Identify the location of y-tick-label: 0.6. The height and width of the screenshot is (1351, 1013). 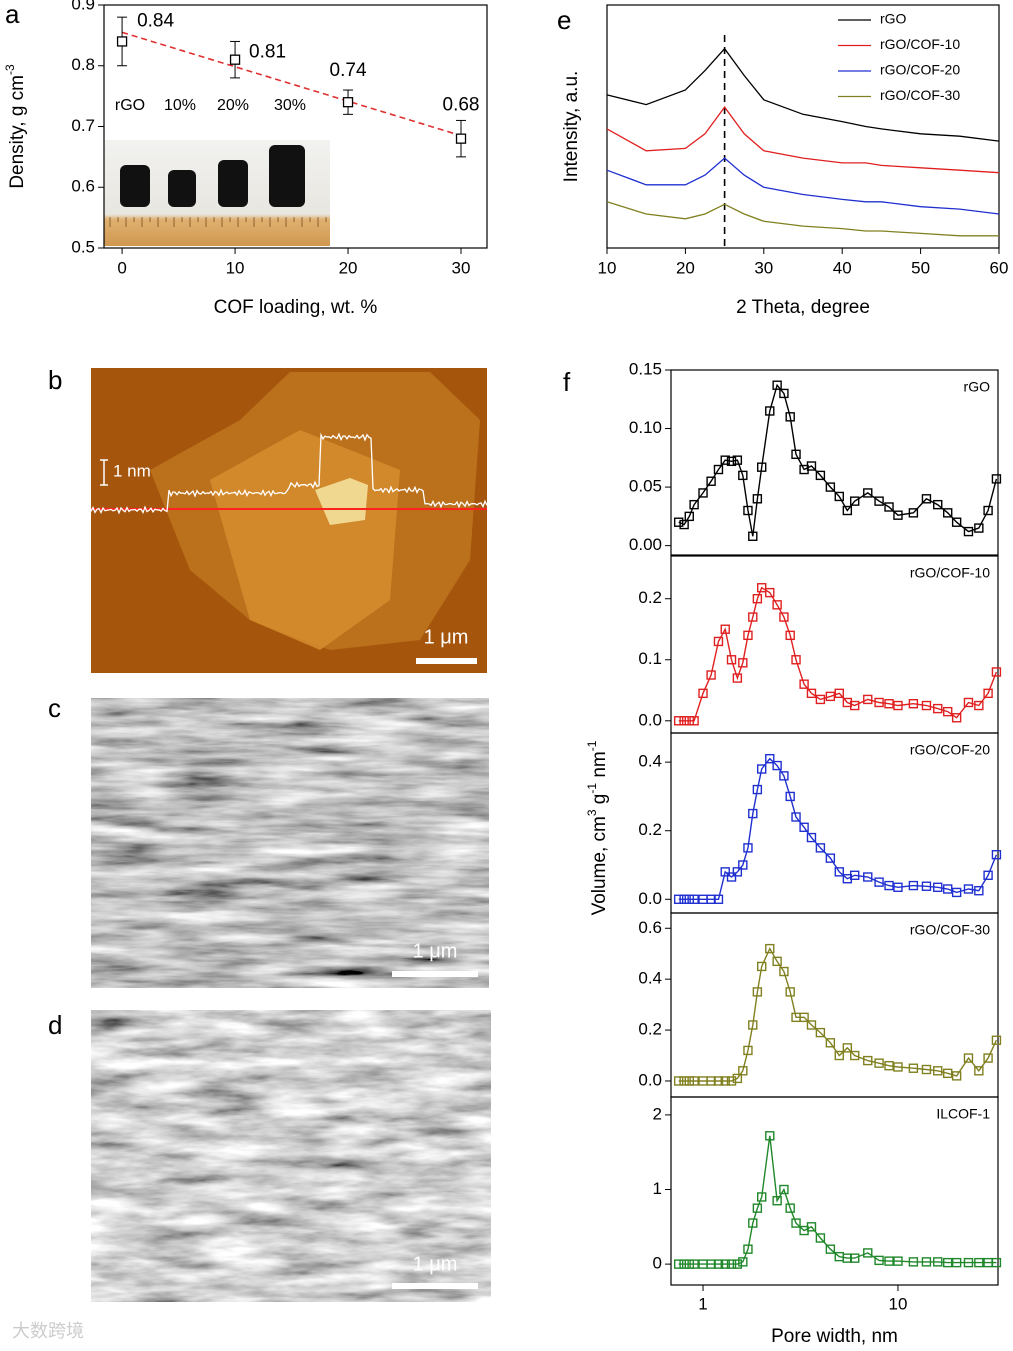
(650, 927).